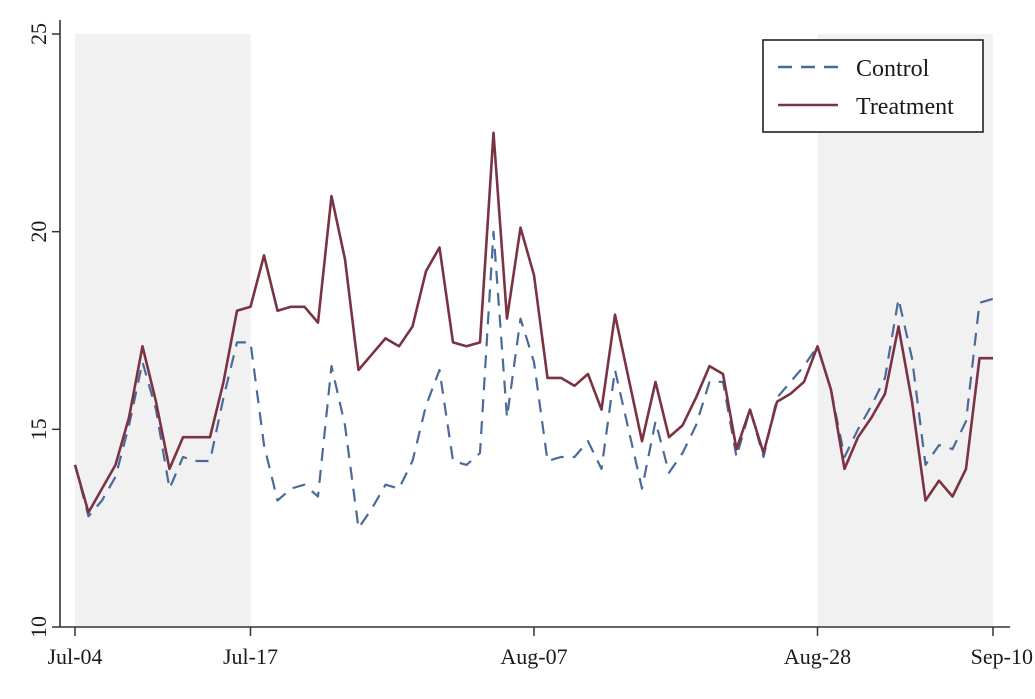 The image size is (1035, 699). Describe the element at coordinates (38, 627) in the screenshot. I see `y-tick-label-0: 10` at that location.